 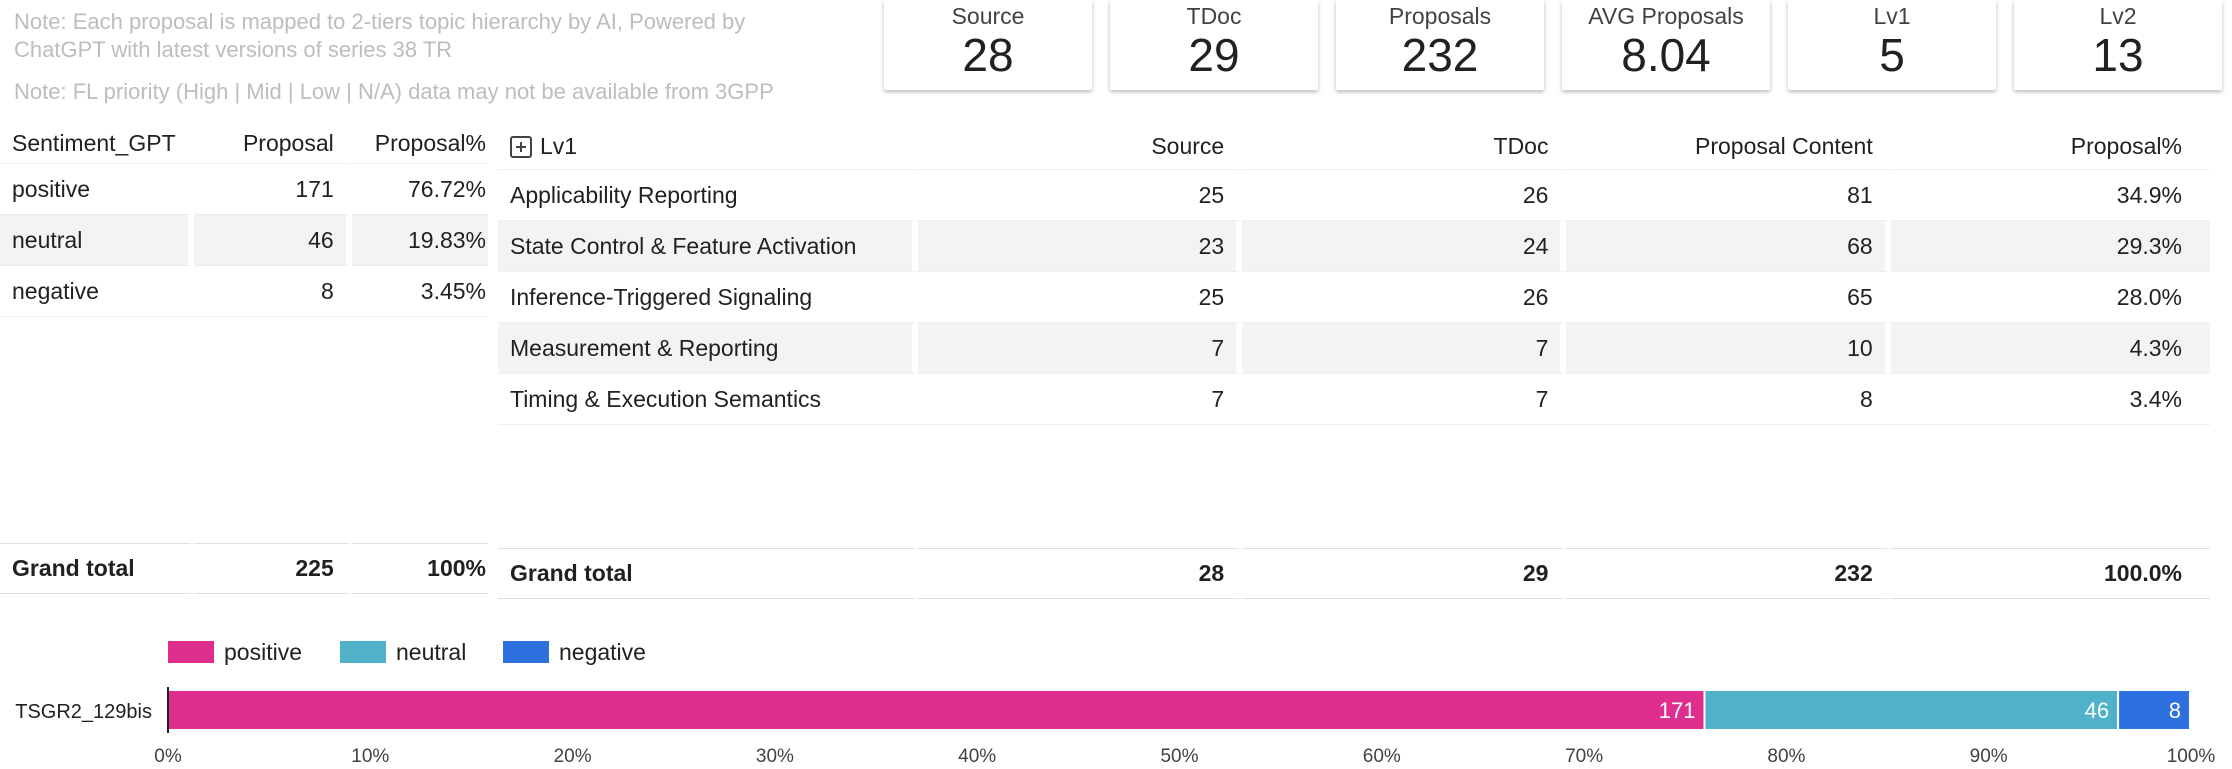 What do you see at coordinates (2154, 710) in the screenshot?
I see `bar-segment-negative` at bounding box center [2154, 710].